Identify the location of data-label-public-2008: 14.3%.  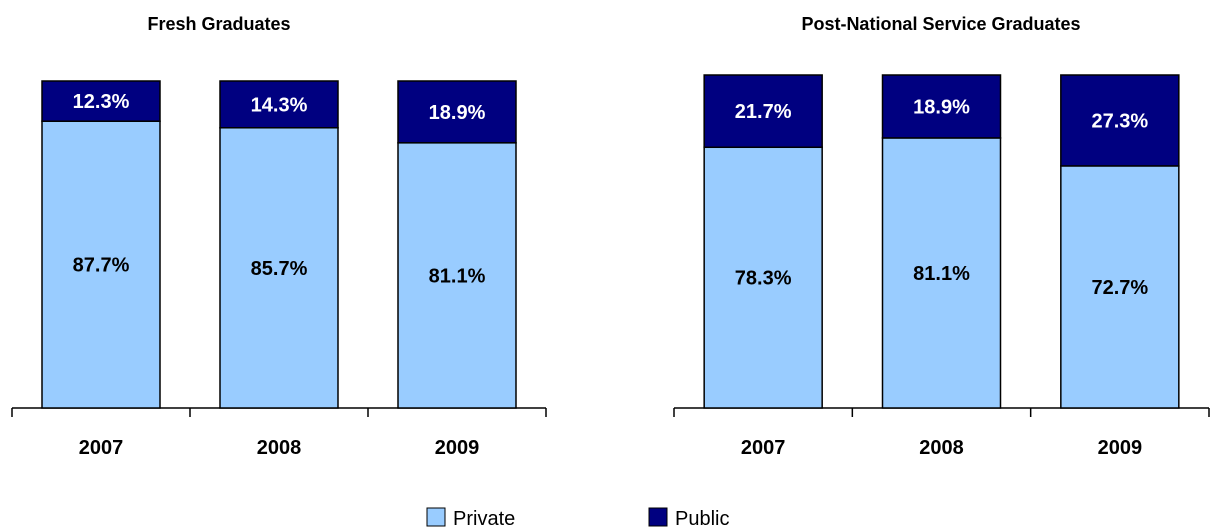
(279, 105).